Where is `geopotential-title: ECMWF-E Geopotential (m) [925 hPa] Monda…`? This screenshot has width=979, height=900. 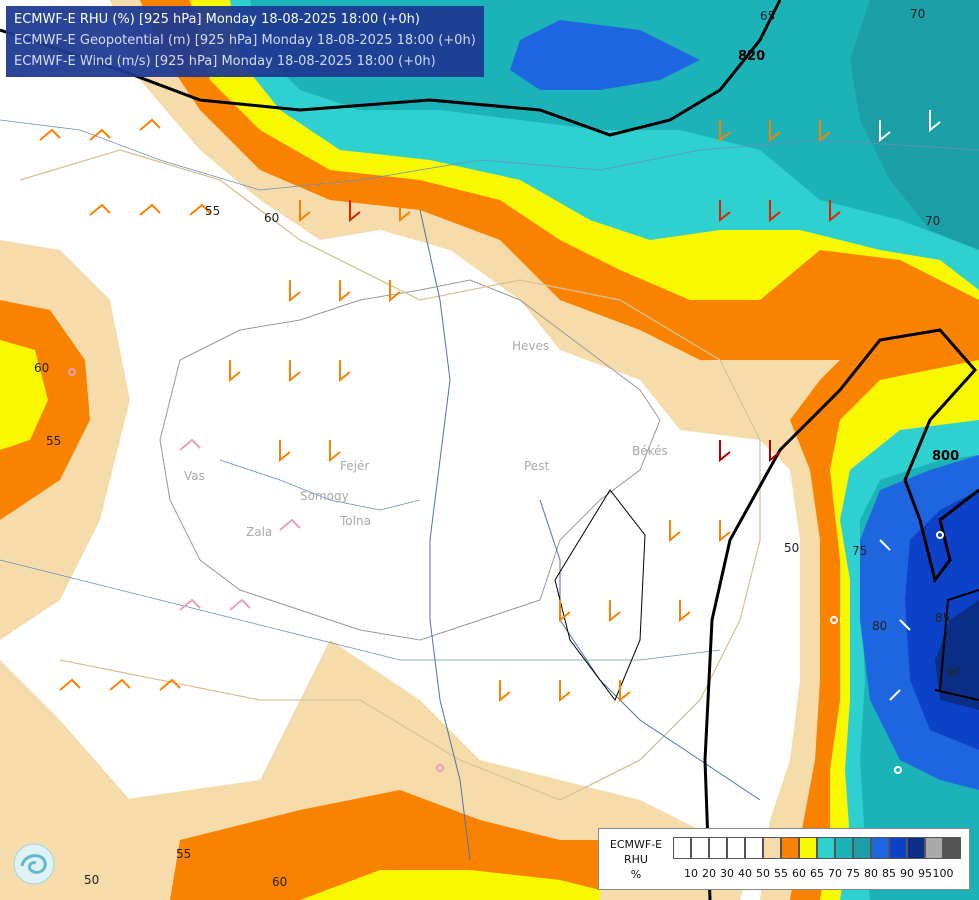 geopotential-title: ECMWF-E Geopotential (m) [925 hPa] Monda… is located at coordinates (245, 40).